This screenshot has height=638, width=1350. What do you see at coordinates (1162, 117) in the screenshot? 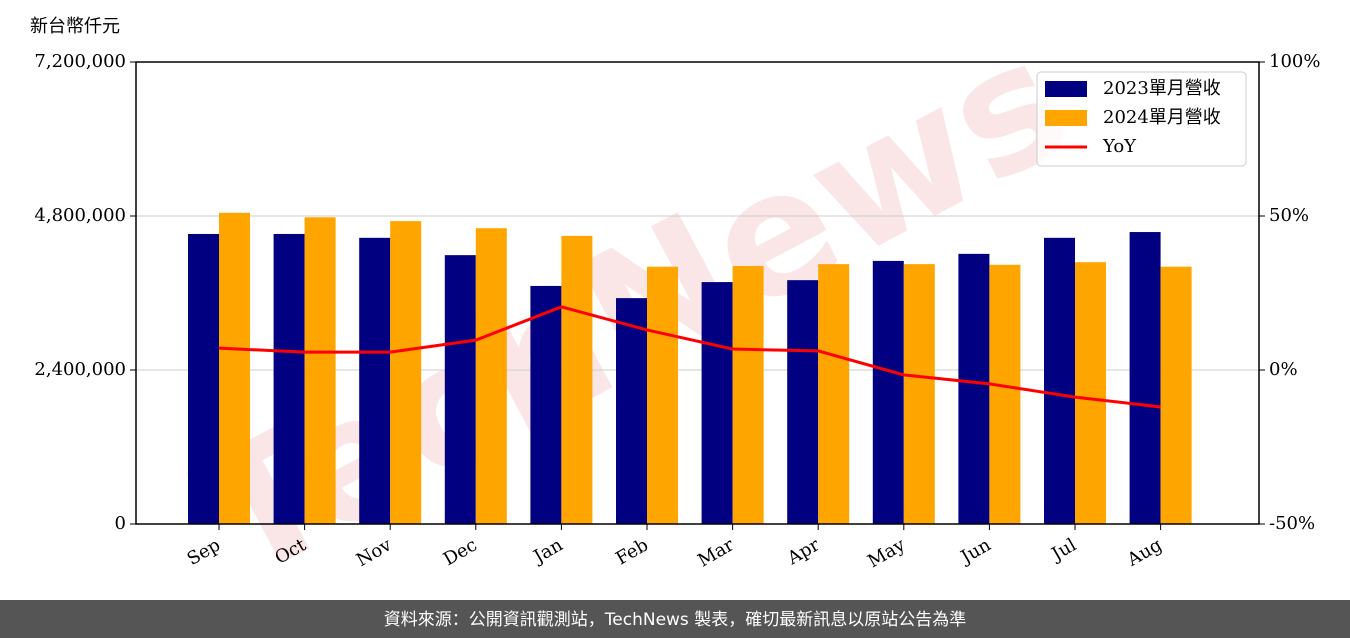
I see `legend-label: 2024單月營收` at bounding box center [1162, 117].